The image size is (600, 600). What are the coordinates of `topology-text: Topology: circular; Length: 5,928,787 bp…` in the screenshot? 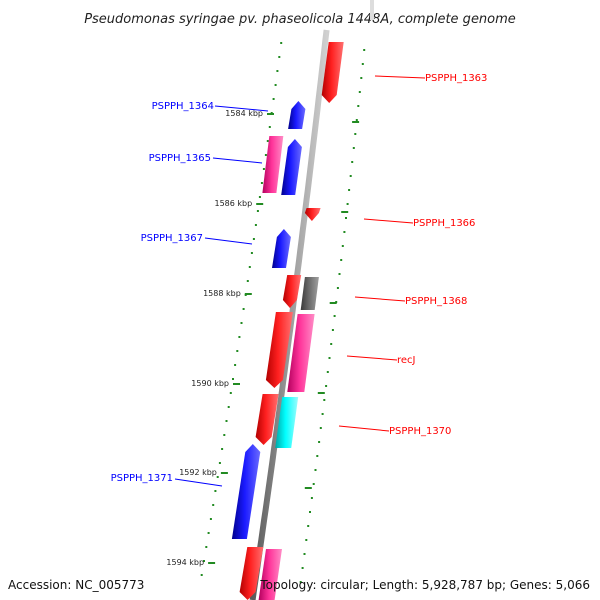 It's located at (425, 585).